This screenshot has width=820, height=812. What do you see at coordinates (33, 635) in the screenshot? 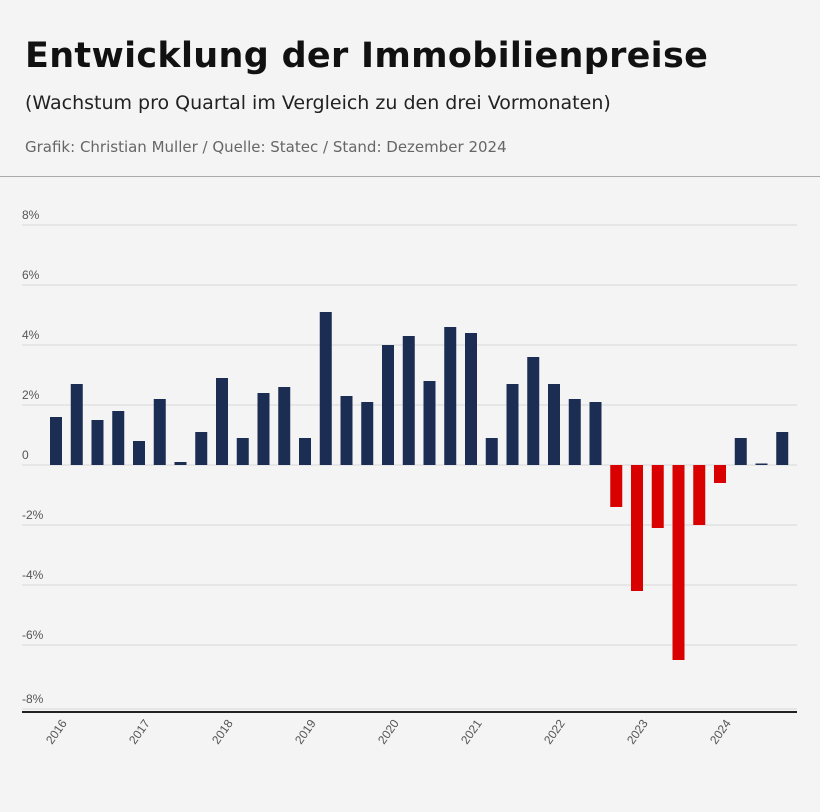
I see `y-tick-label: -6%` at bounding box center [33, 635].